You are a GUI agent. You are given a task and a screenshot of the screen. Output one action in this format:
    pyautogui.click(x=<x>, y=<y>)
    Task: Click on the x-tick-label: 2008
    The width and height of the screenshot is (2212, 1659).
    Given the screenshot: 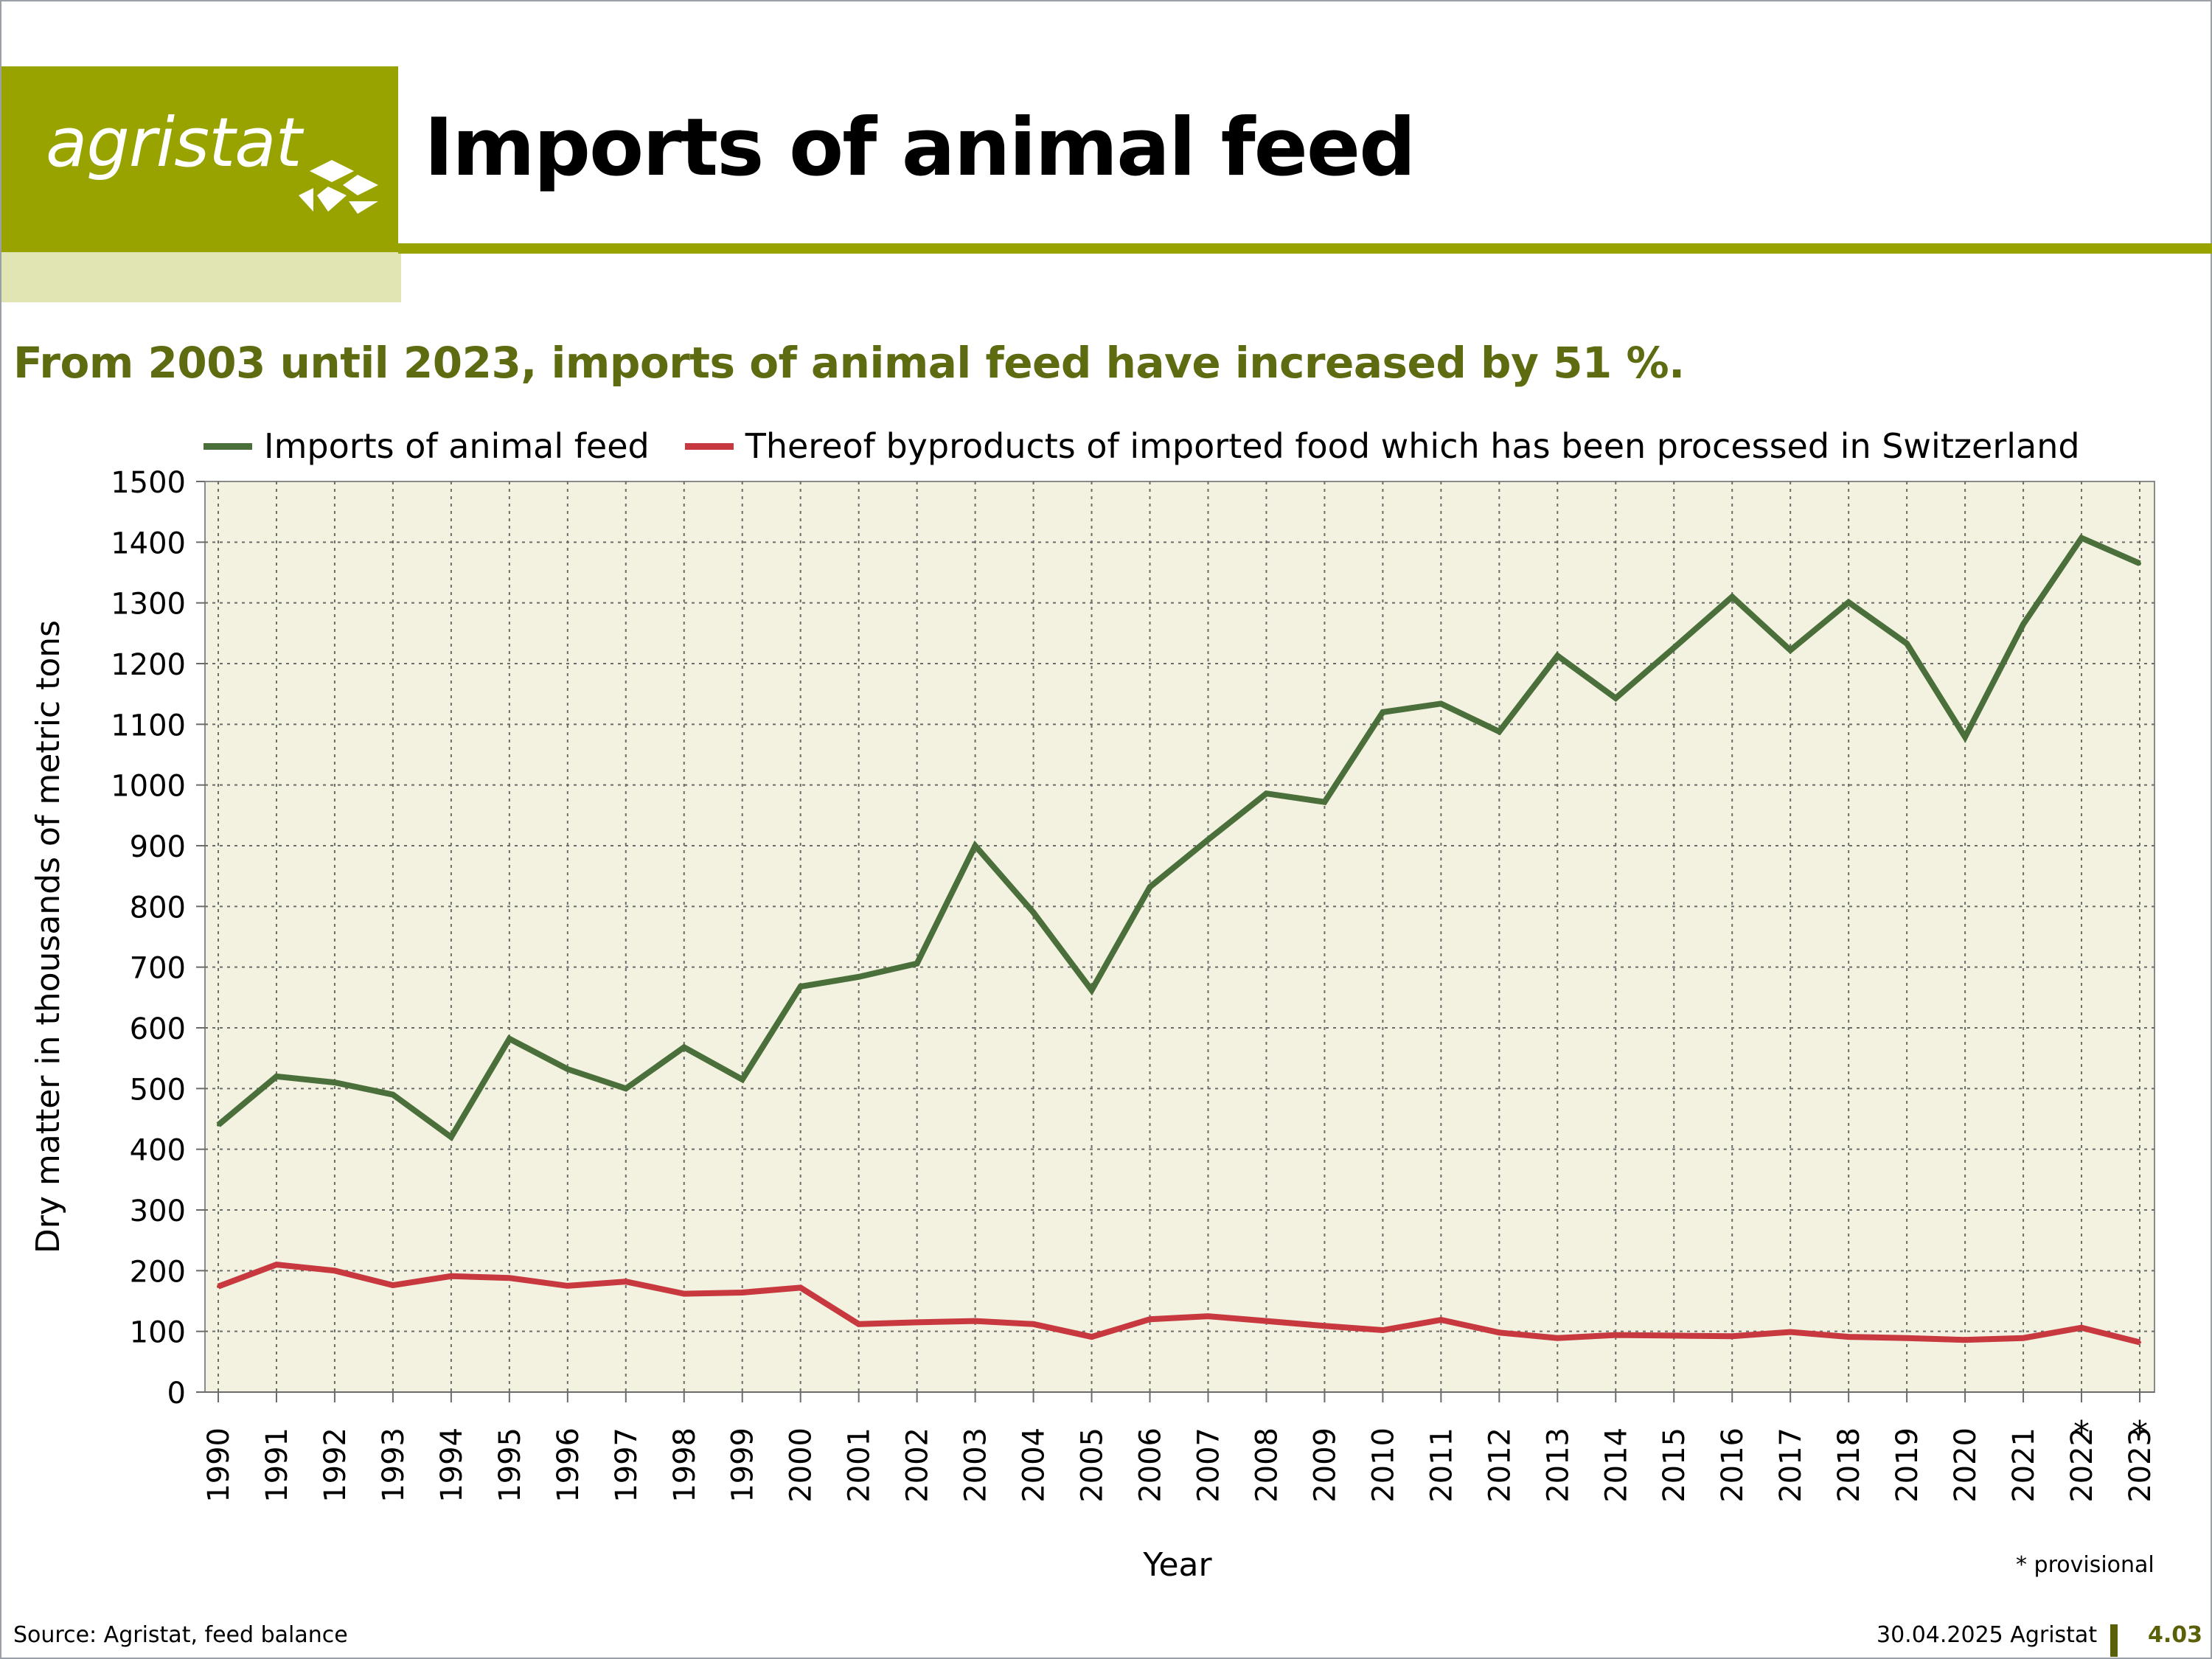 What is the action you would take?
    pyautogui.click(x=1267, y=1465)
    